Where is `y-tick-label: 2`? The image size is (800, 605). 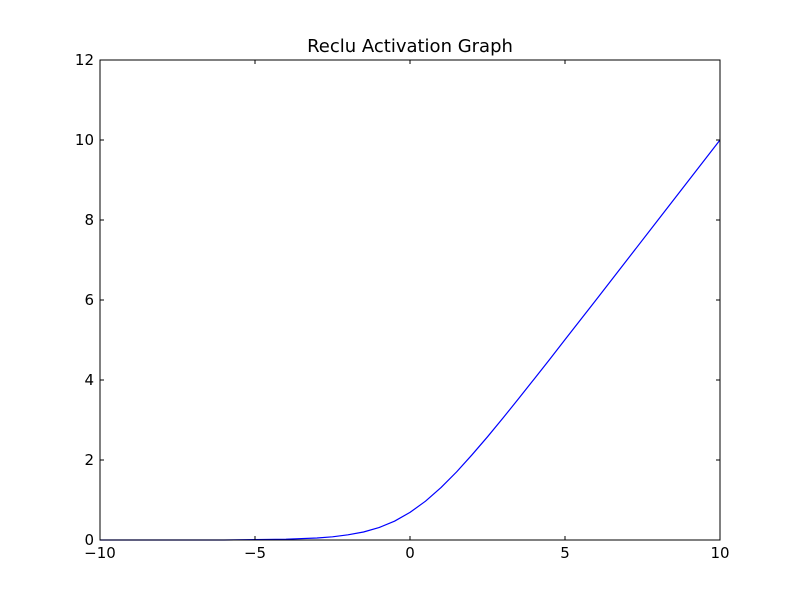 y-tick-label: 2 is located at coordinates (89, 460).